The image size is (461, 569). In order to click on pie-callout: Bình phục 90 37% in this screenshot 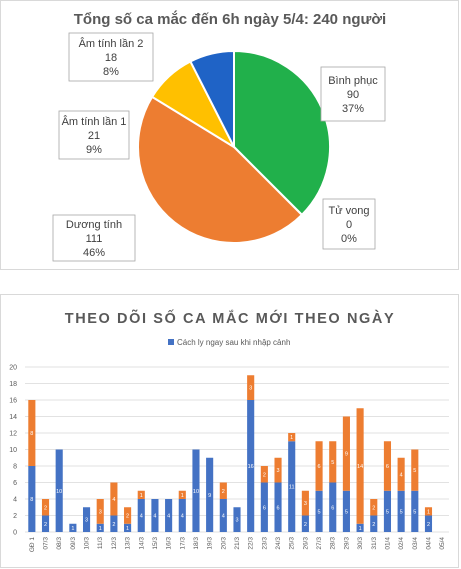, I will do `click(353, 94)`.